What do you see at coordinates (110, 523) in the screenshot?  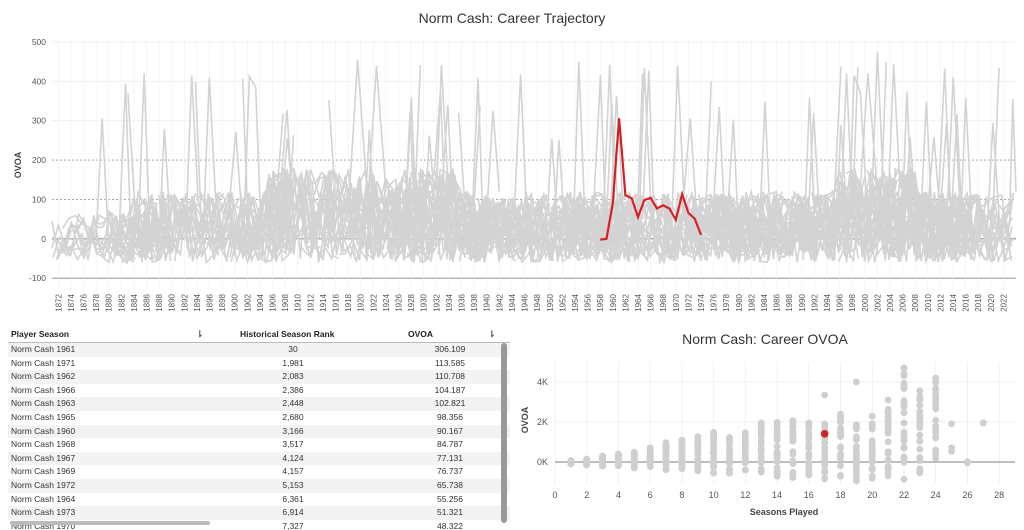 I see `table-horizontal-scrollbar` at bounding box center [110, 523].